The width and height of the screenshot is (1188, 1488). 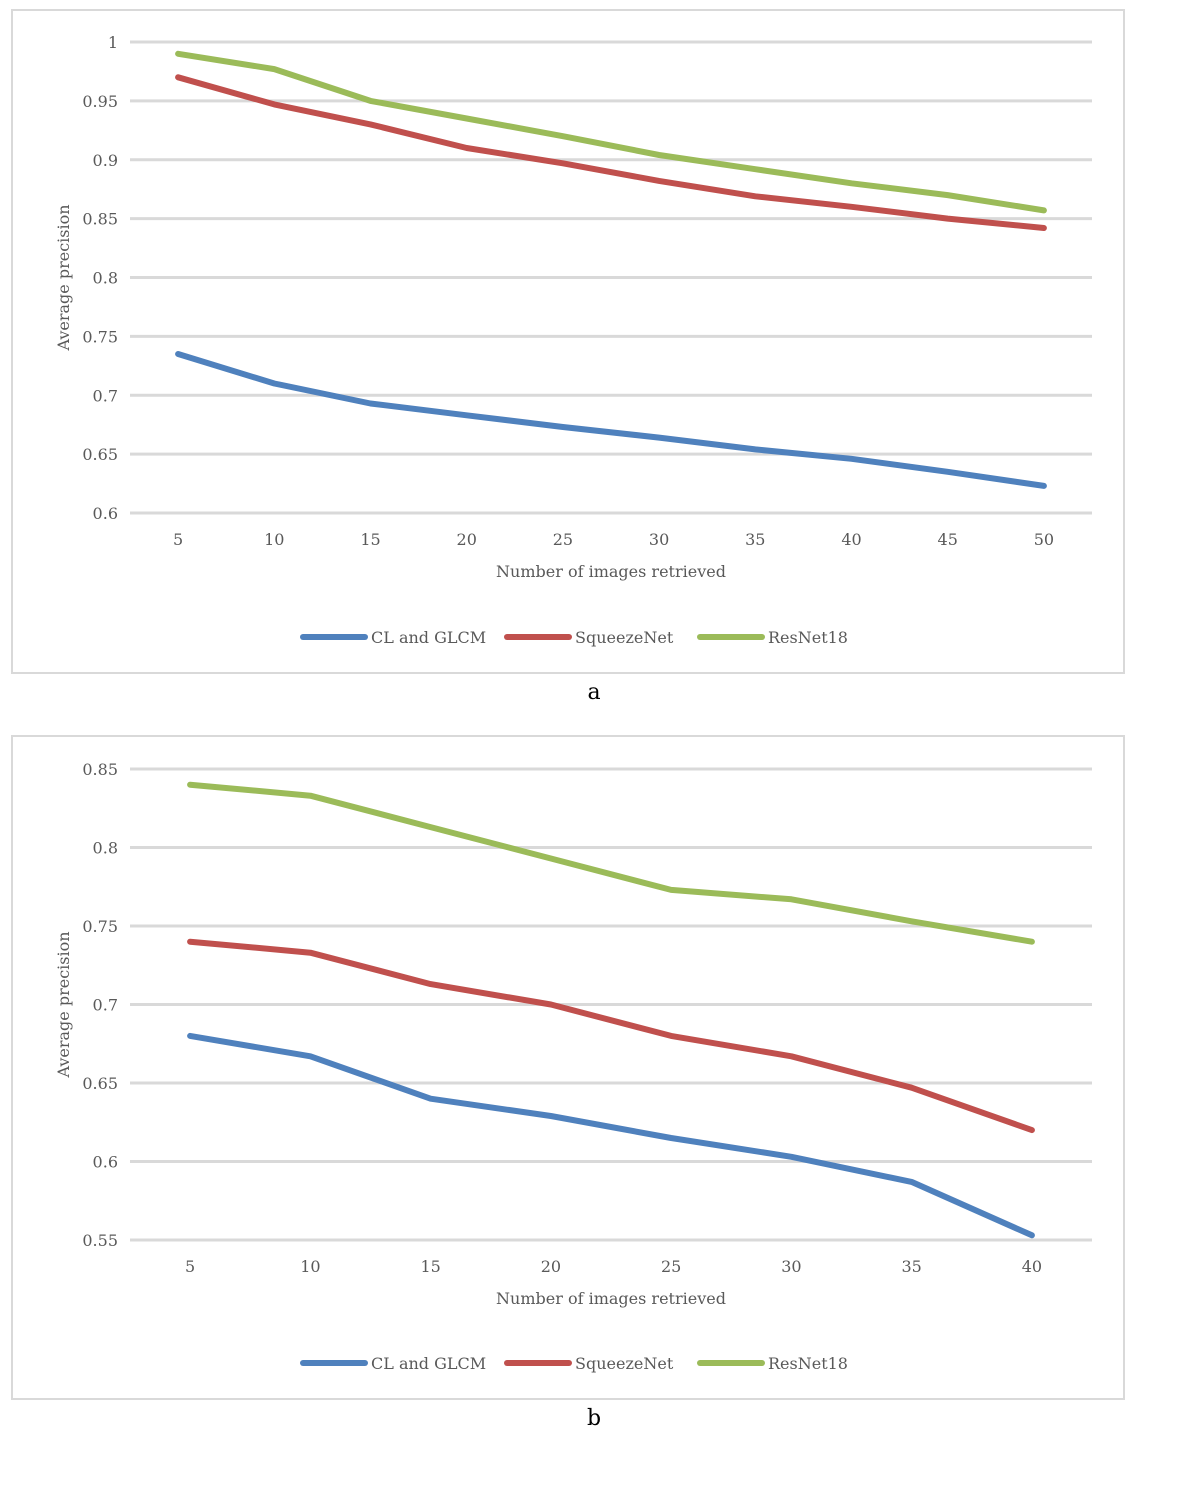 I want to click on series-line-cl-and-glcm-a, so click(x=611, y=420).